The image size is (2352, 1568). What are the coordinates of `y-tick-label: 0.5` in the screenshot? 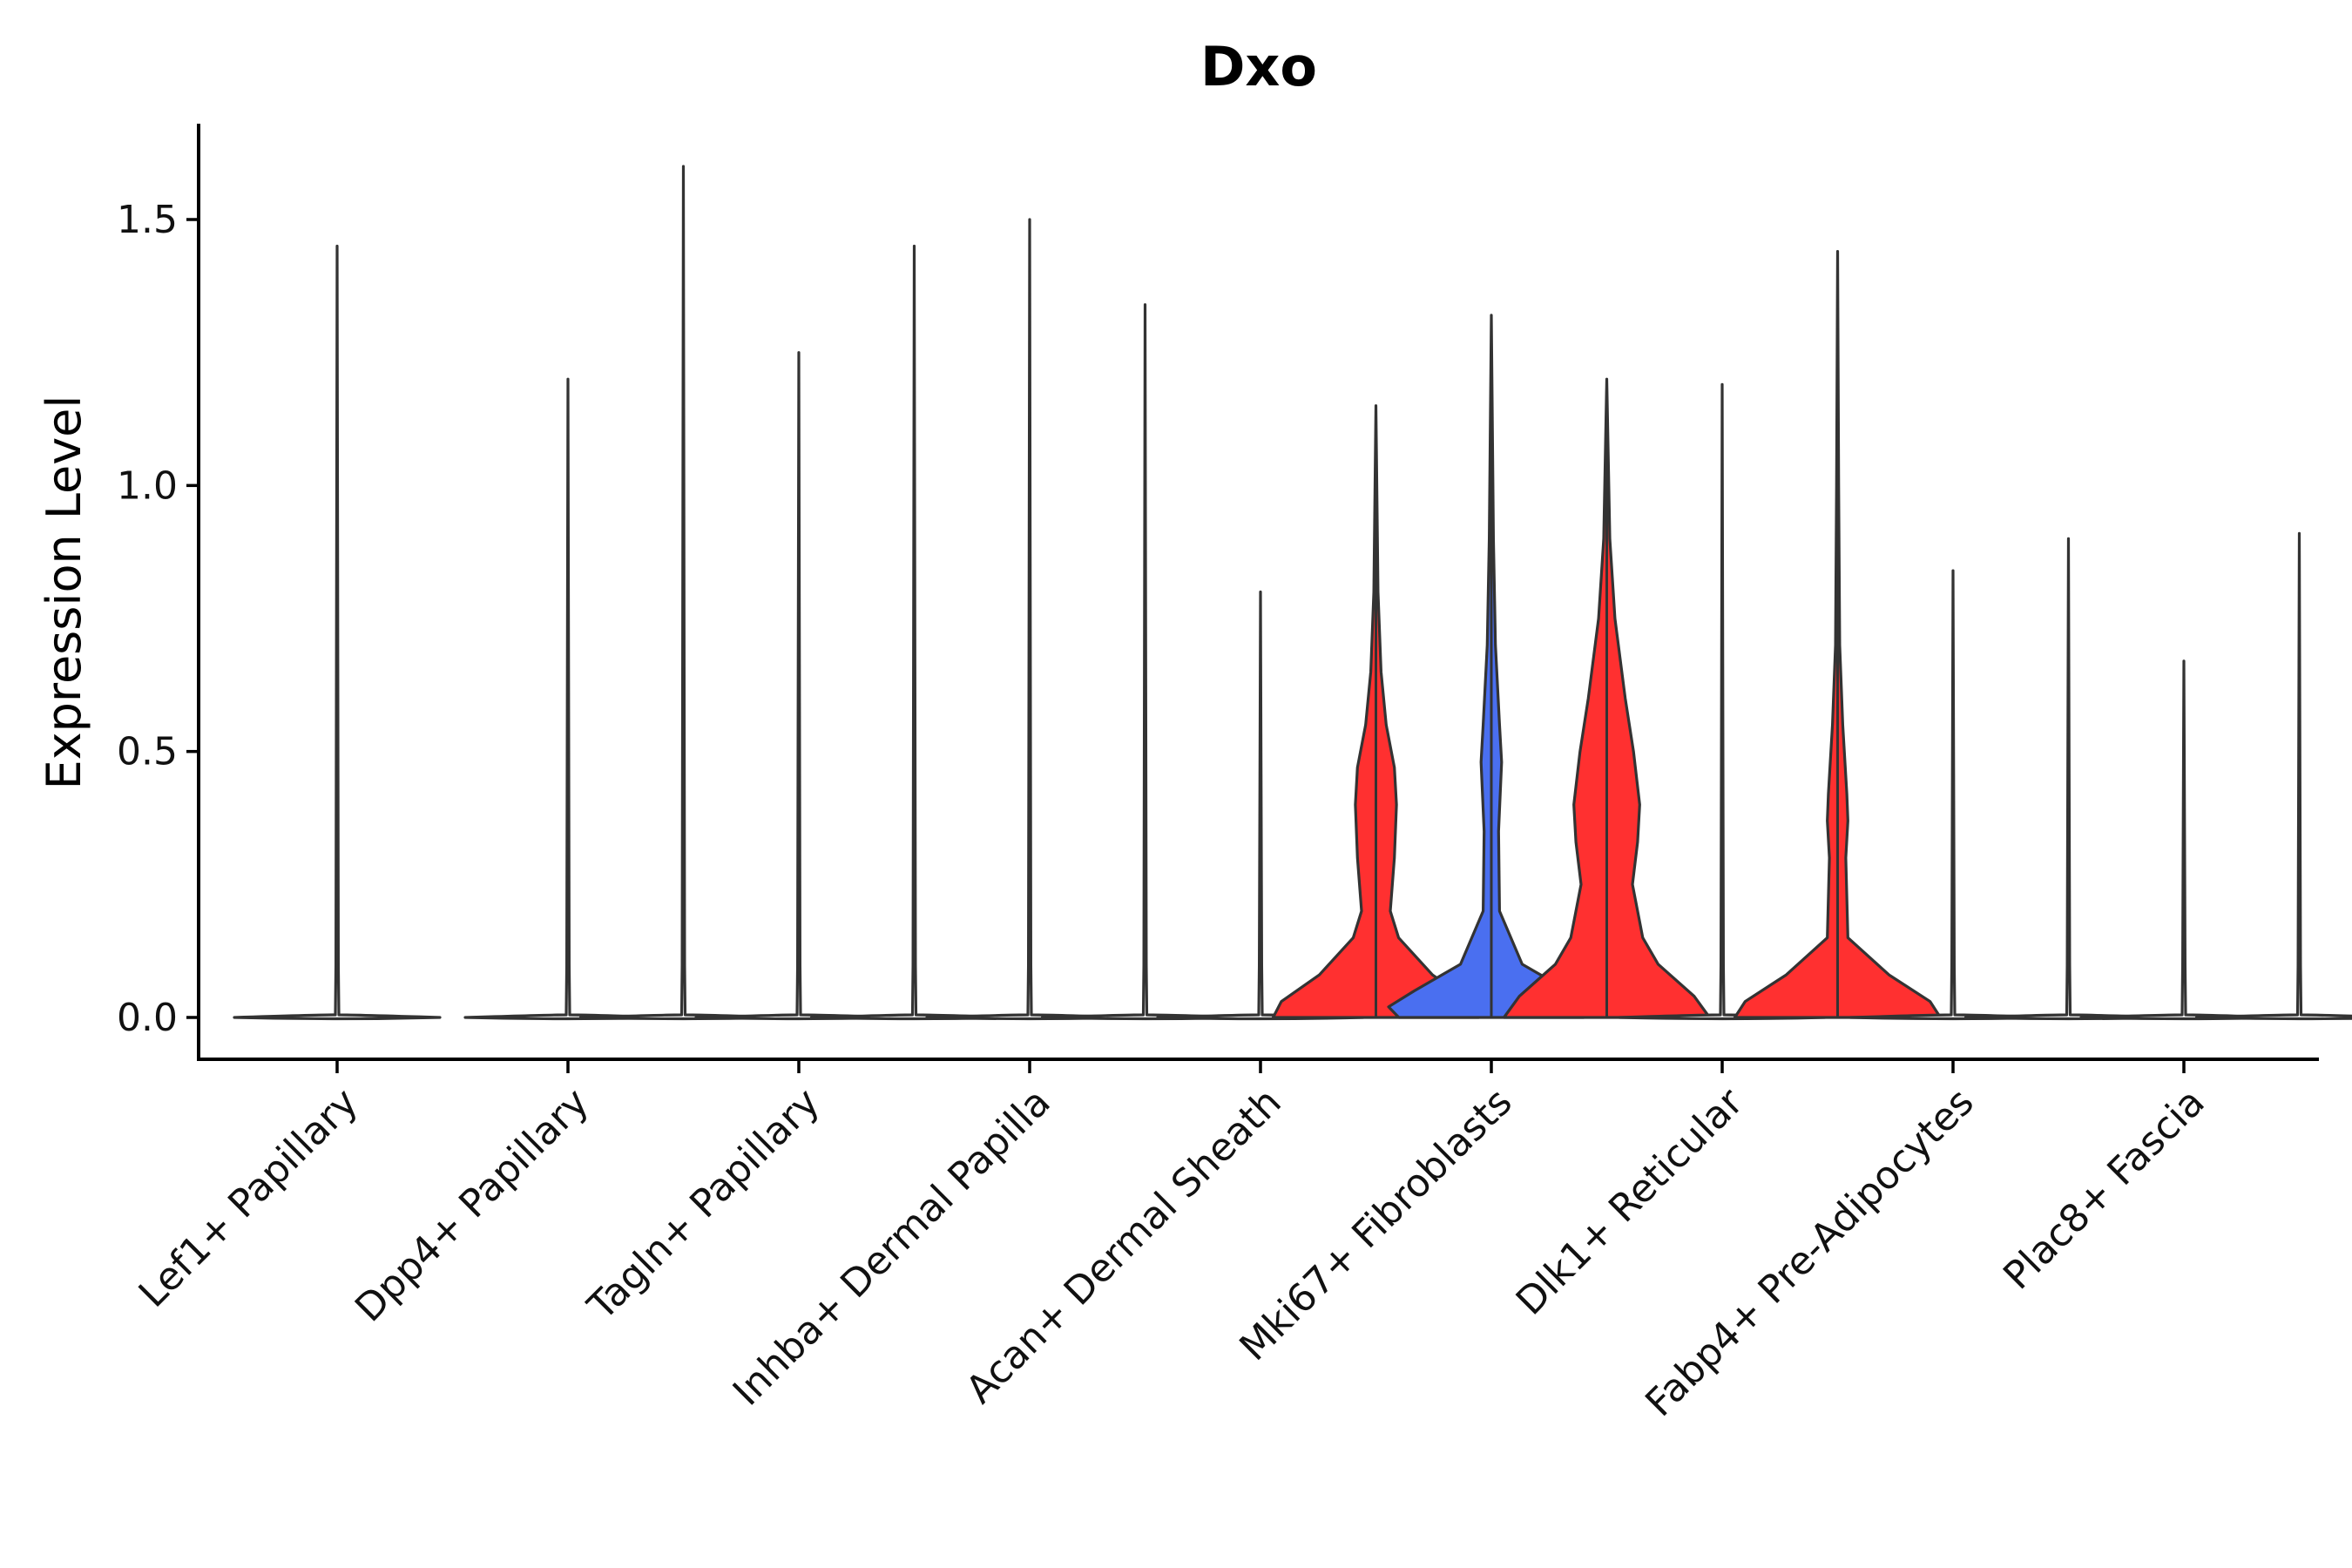 It's located at (147, 752).